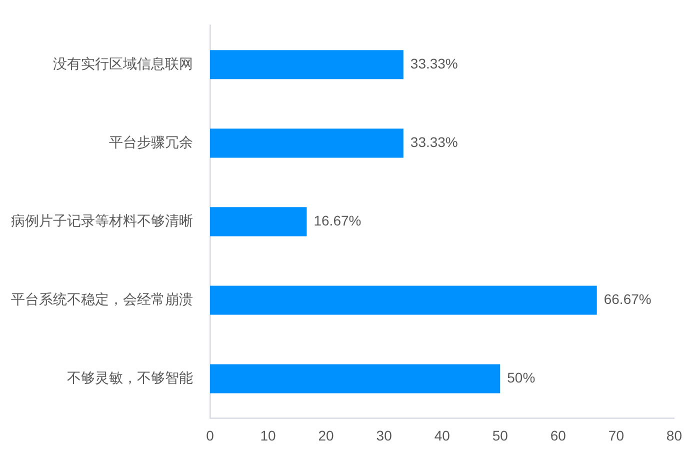 This screenshot has width=692, height=461. Describe the element at coordinates (442, 435) in the screenshot. I see `x-tick-label: 40` at that location.